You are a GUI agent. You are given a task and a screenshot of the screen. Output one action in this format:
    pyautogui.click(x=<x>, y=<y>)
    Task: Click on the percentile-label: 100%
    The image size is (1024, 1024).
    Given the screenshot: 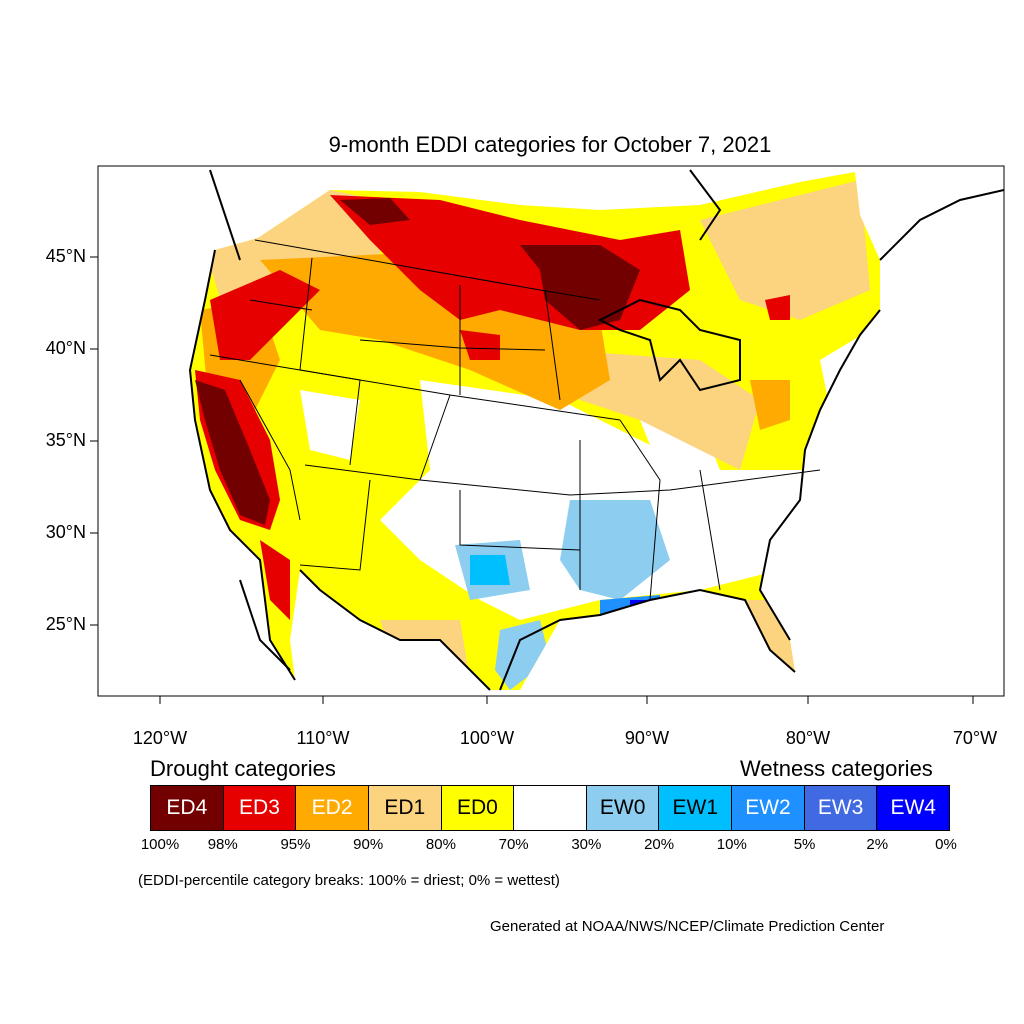 What is the action you would take?
    pyautogui.click(x=160, y=844)
    